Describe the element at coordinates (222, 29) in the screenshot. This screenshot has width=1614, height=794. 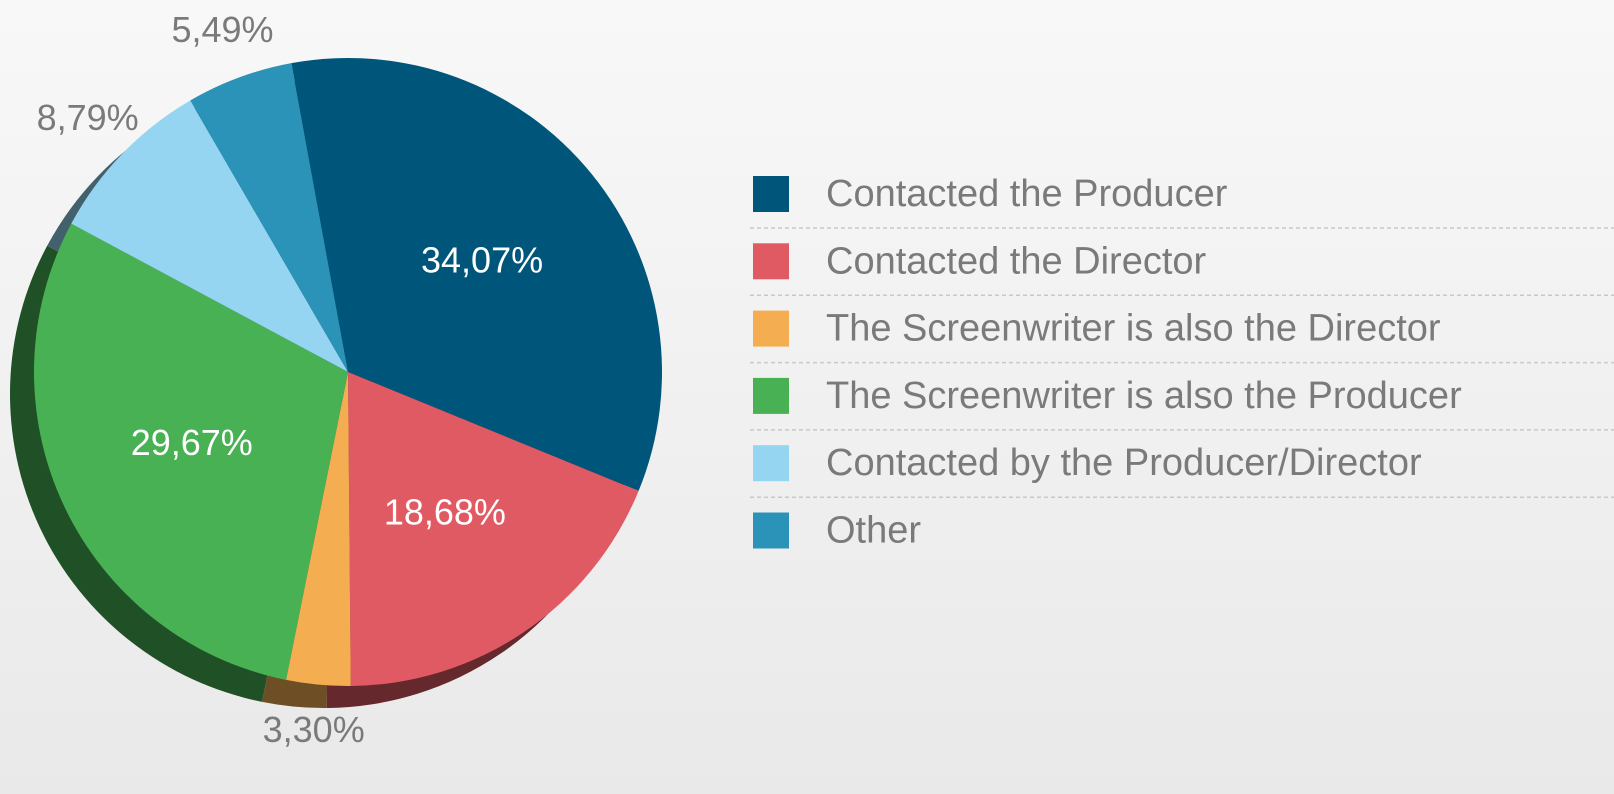
I see `data-label: 5,49%` at that location.